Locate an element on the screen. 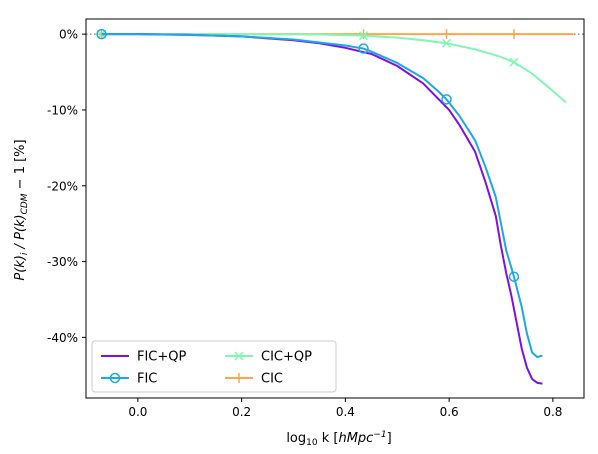 The image size is (598, 454). y-axis-label: P(k)i / P(k)CDM − 1 [%] is located at coordinates (21, 209).